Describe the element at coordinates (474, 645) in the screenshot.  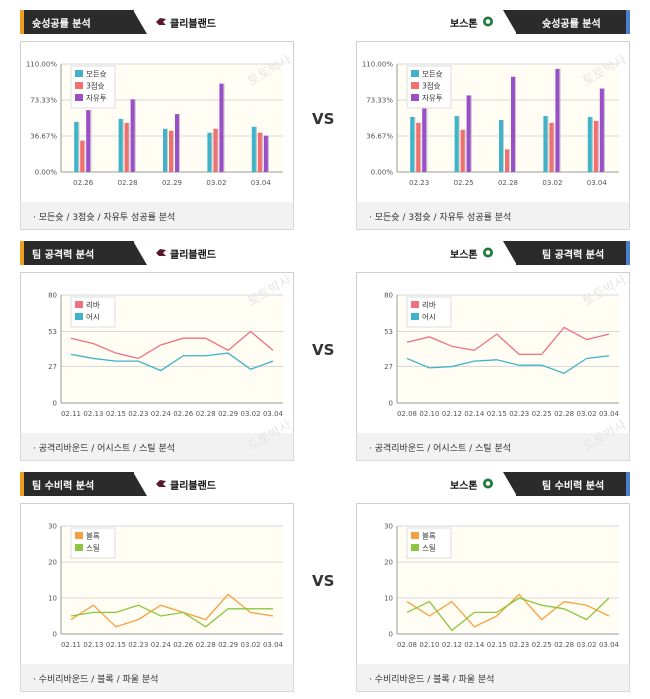
I see `x-tick-label: 02.14` at that location.